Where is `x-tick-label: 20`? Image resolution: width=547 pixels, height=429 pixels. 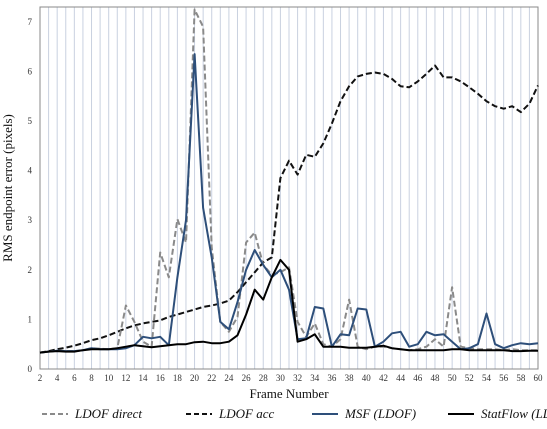 x-tick-label: 20 is located at coordinates (195, 378).